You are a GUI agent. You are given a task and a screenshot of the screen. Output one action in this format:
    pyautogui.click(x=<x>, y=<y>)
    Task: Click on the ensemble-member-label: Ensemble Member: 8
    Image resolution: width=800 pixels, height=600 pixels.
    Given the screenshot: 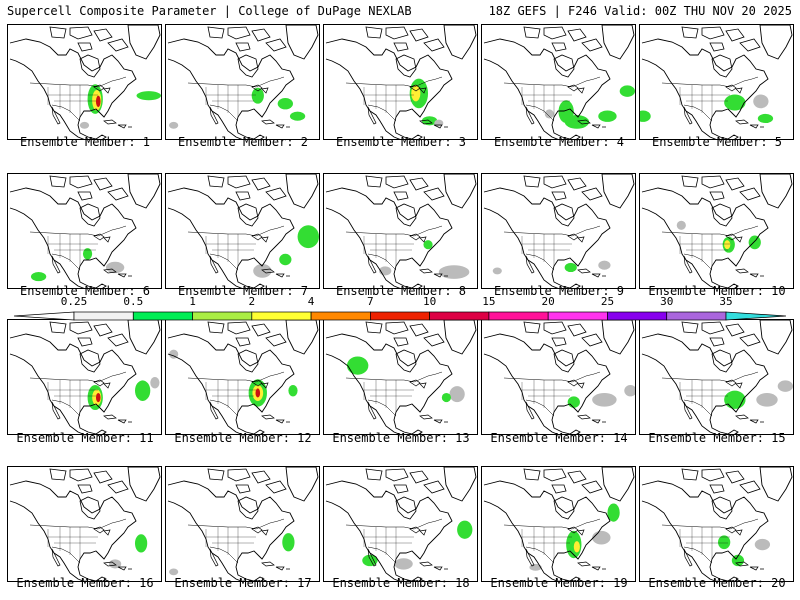 What is the action you would take?
    pyautogui.click(x=401, y=291)
    